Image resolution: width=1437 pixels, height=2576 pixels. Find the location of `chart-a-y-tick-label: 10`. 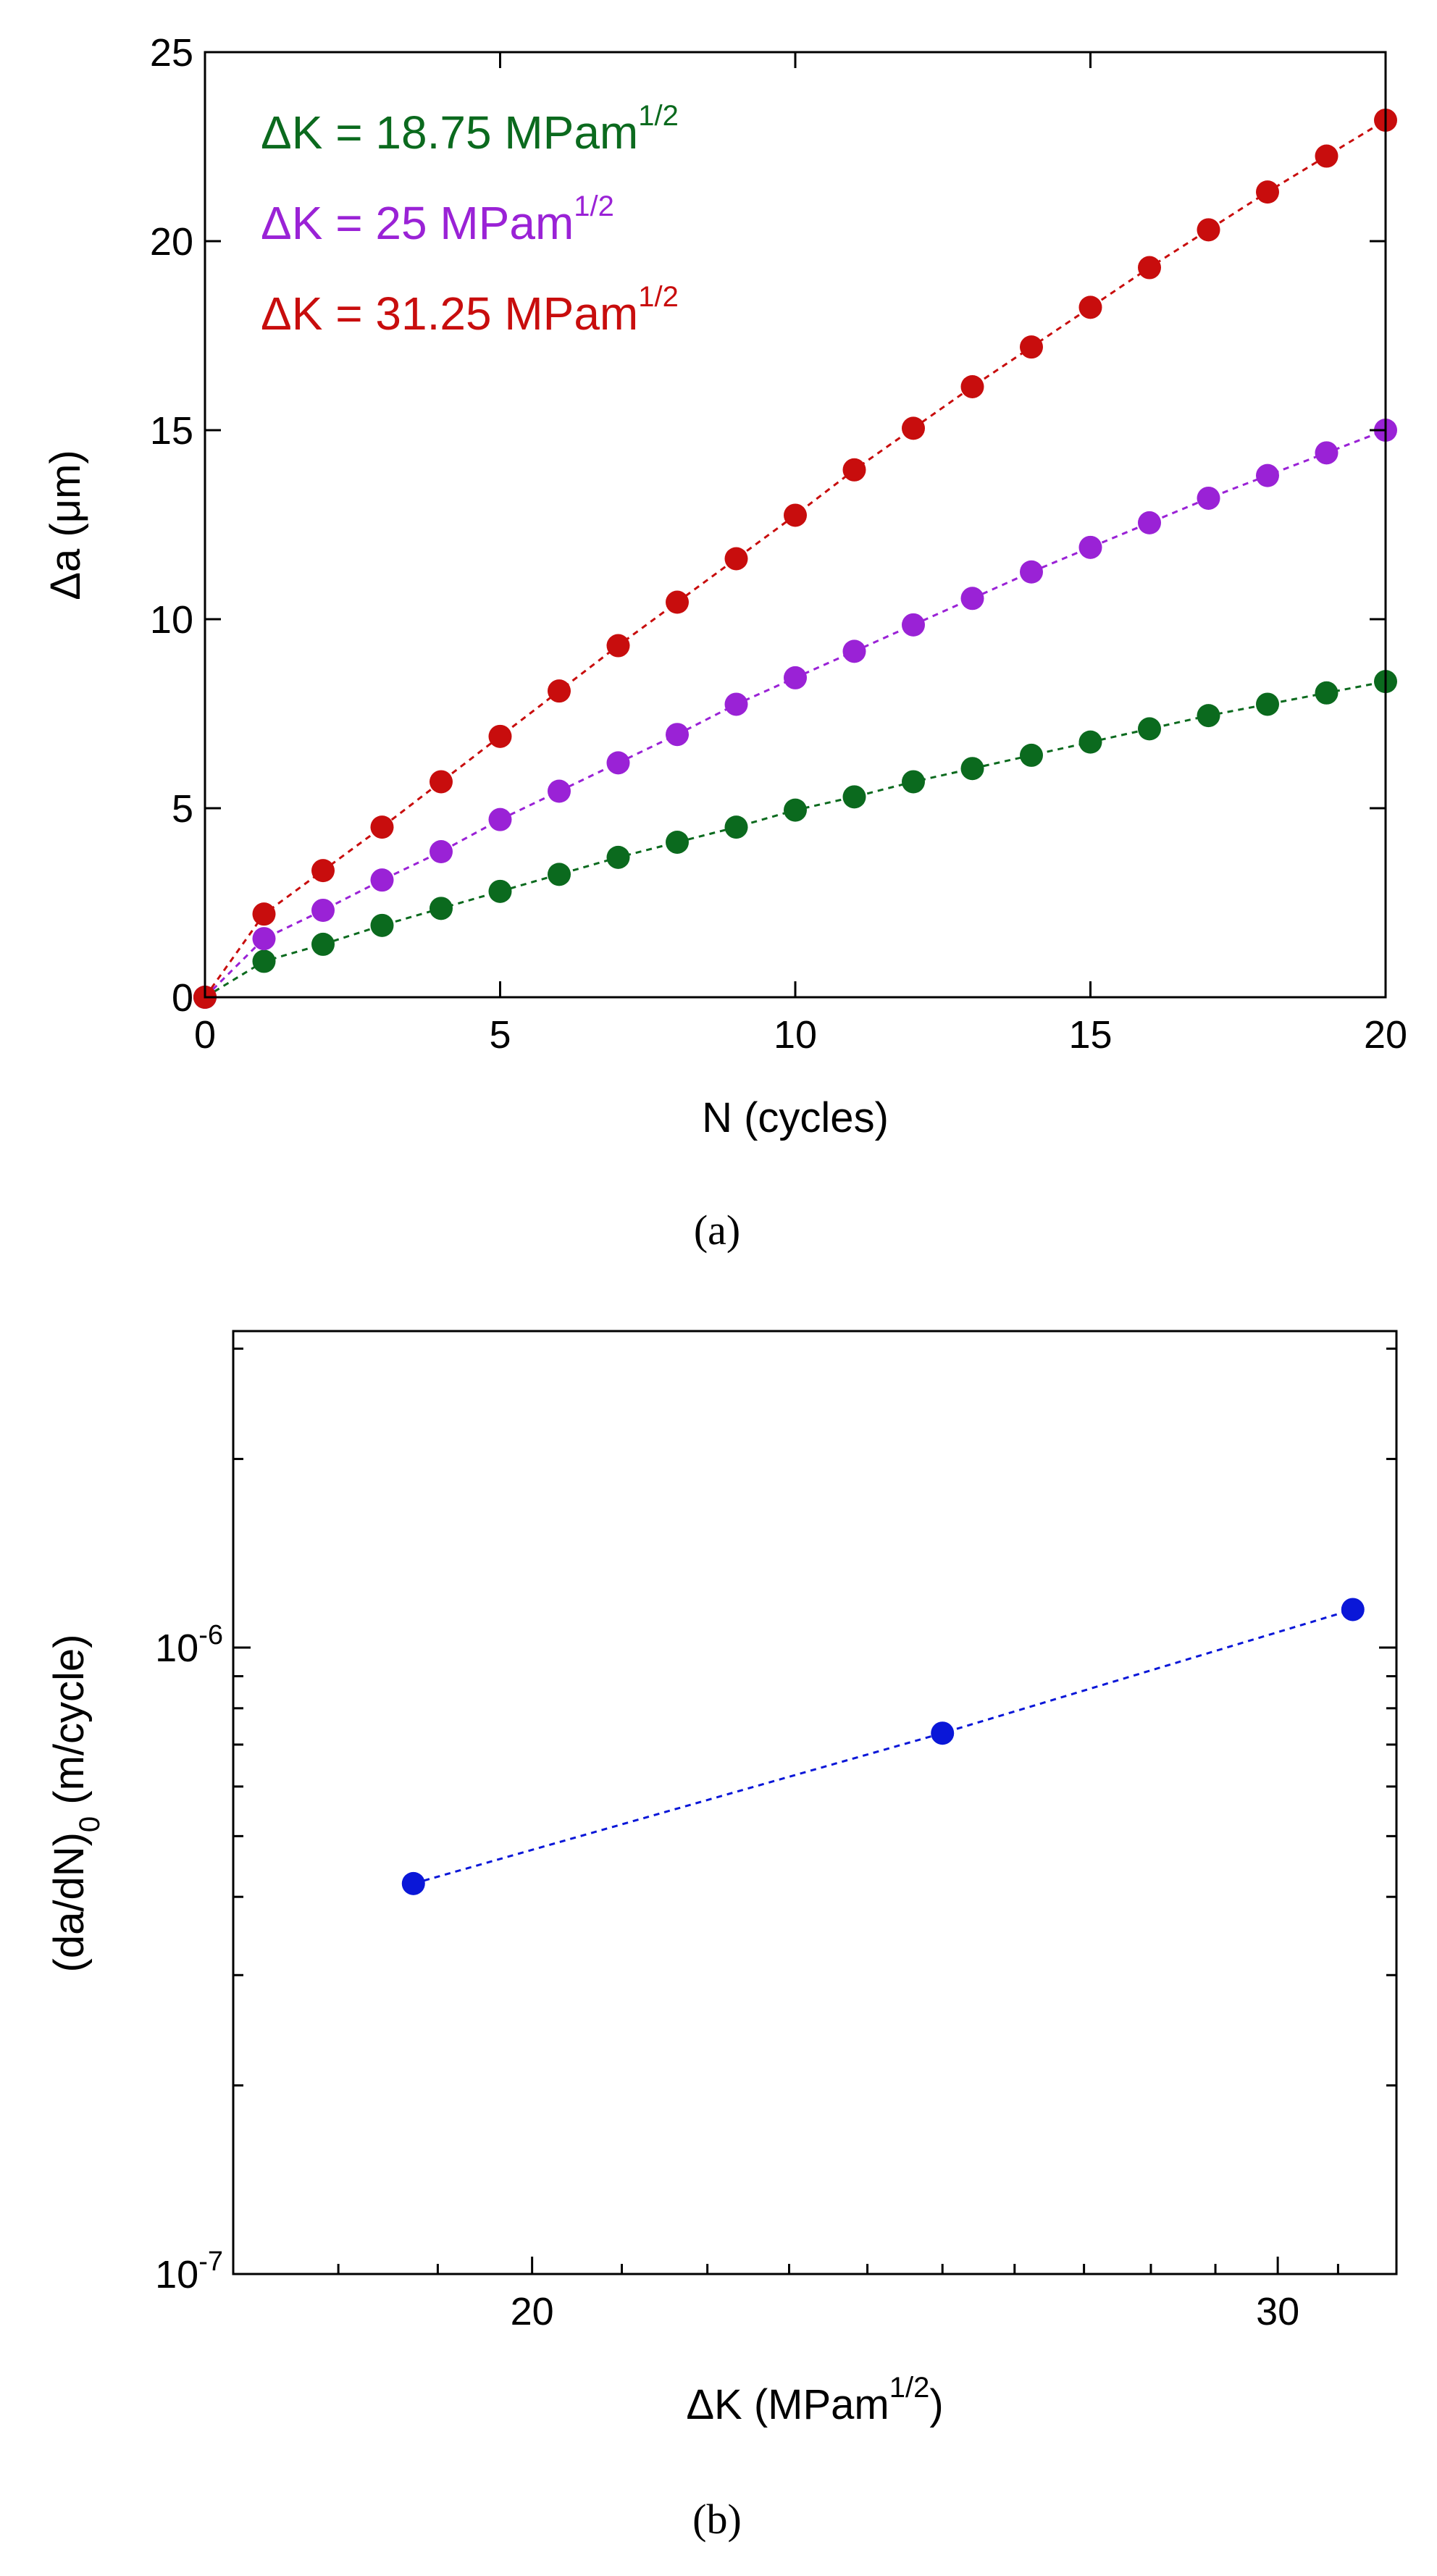

chart-a-y-tick-label: 10 is located at coordinates (171, 620).